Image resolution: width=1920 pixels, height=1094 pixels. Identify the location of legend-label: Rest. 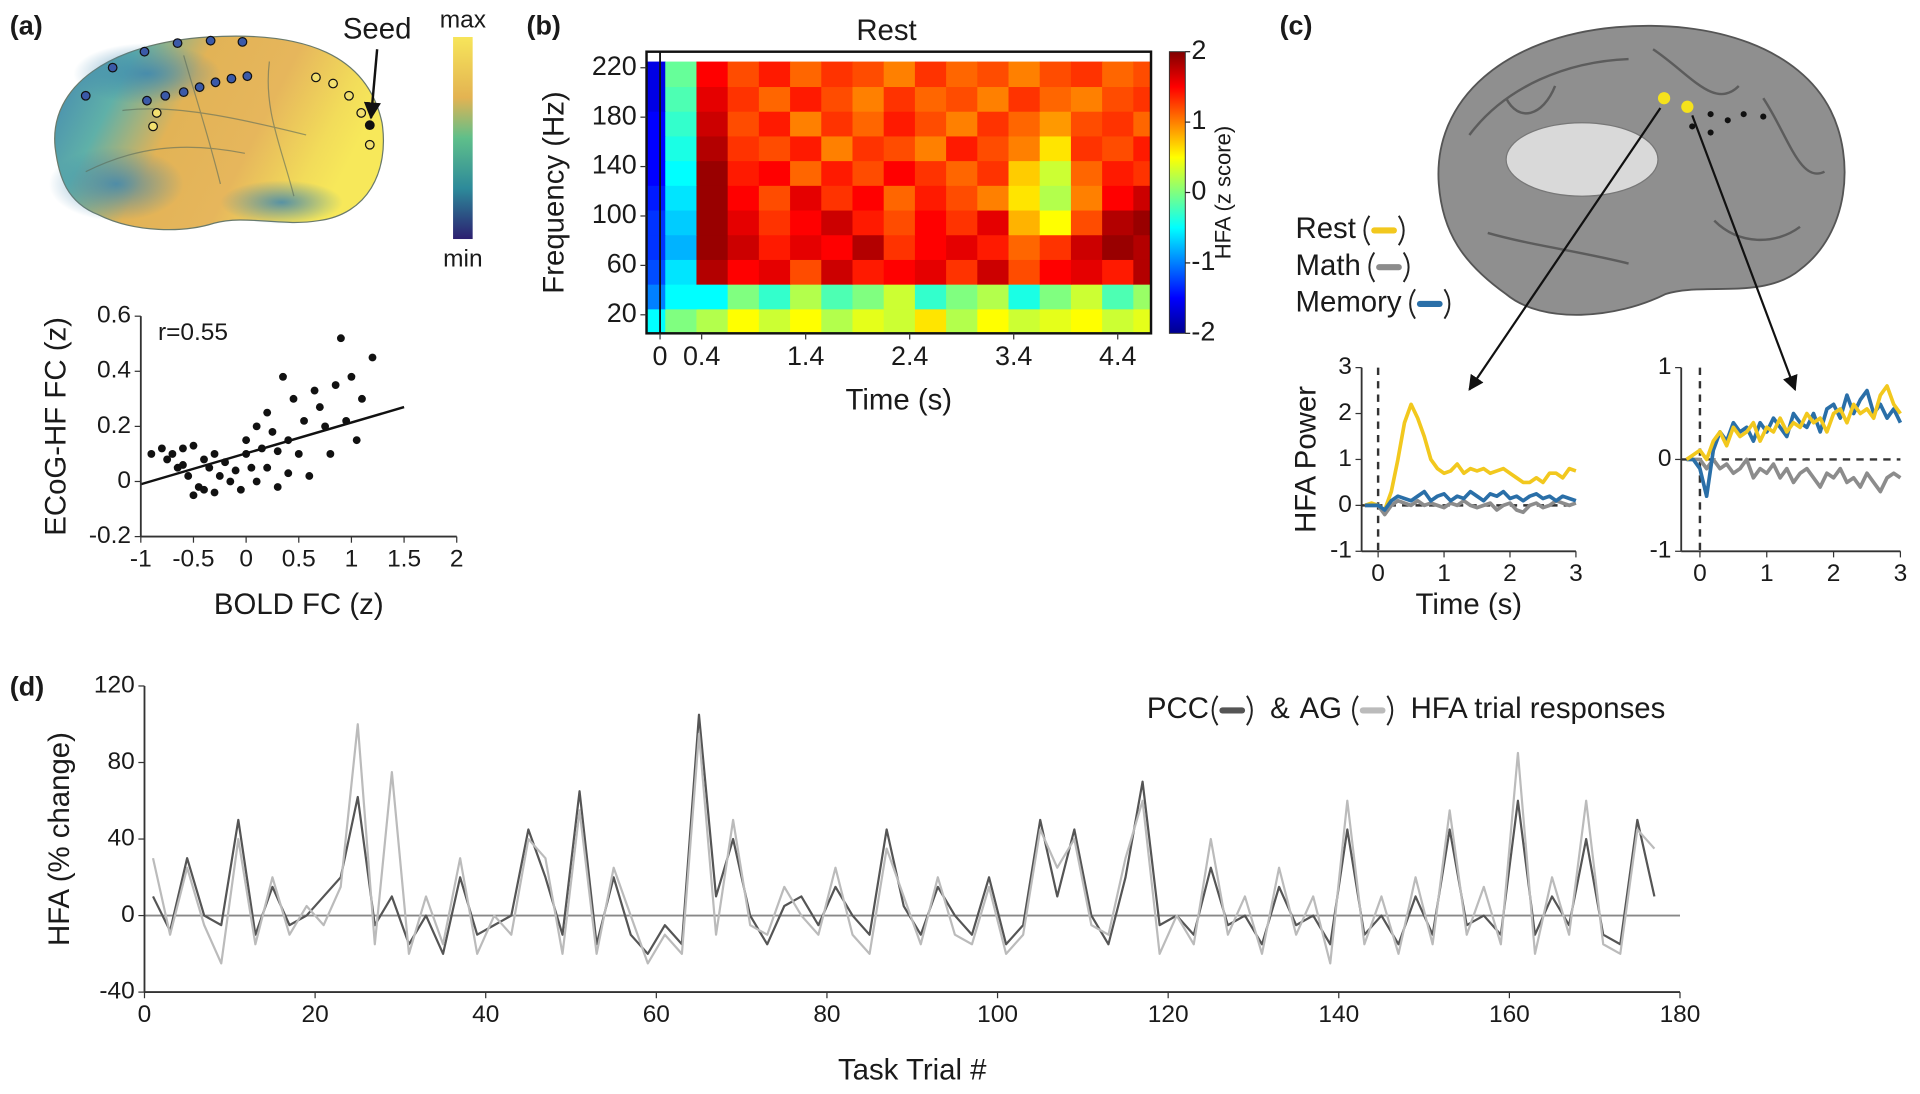
(1326, 228).